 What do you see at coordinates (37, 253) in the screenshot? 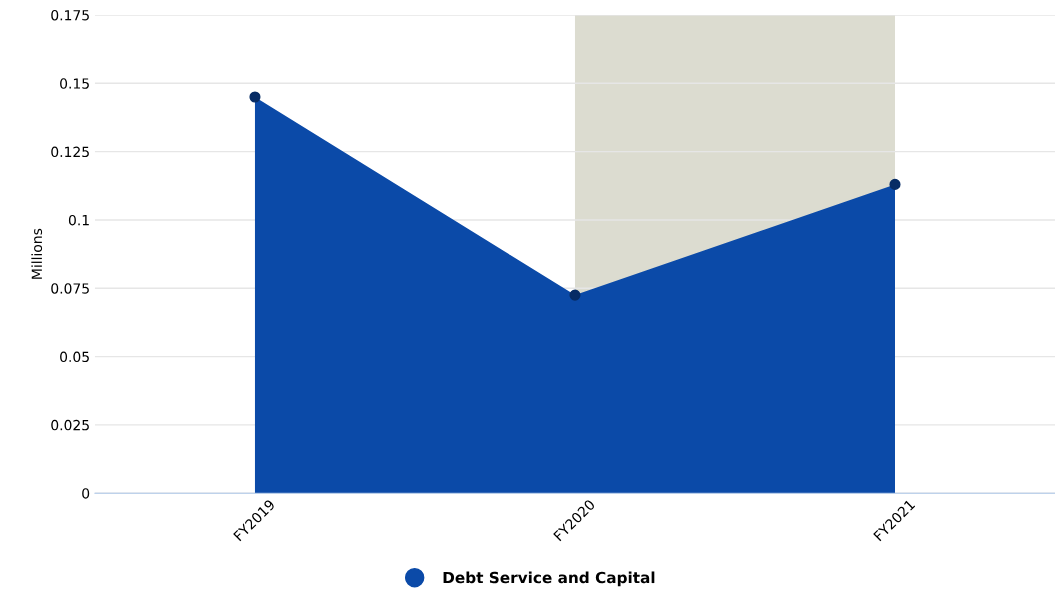
I see `y-axis-title: Millions` at bounding box center [37, 253].